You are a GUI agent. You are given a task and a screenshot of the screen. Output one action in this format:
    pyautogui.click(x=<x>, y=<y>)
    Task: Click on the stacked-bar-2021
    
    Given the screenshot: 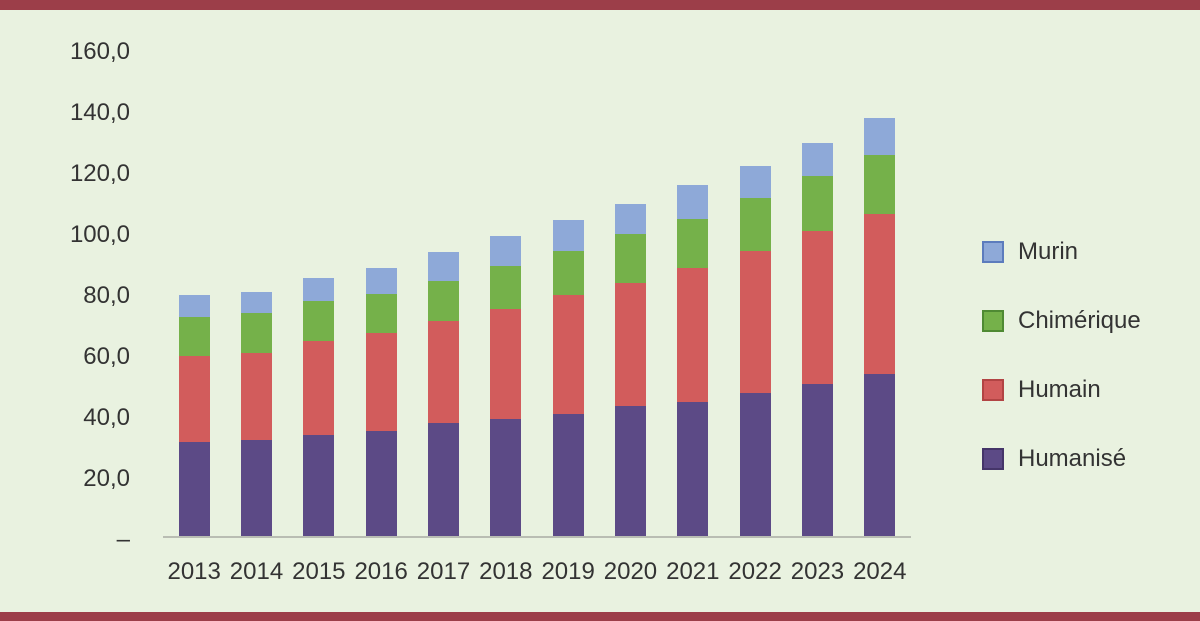 What is the action you would take?
    pyautogui.click(x=693, y=360)
    